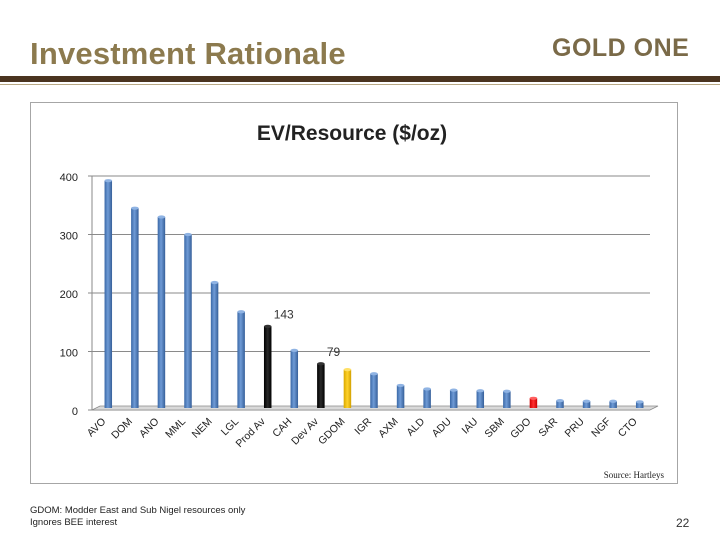 The image size is (720, 540). What do you see at coordinates (470, 426) in the screenshot?
I see `x-tick-label: IAU` at bounding box center [470, 426].